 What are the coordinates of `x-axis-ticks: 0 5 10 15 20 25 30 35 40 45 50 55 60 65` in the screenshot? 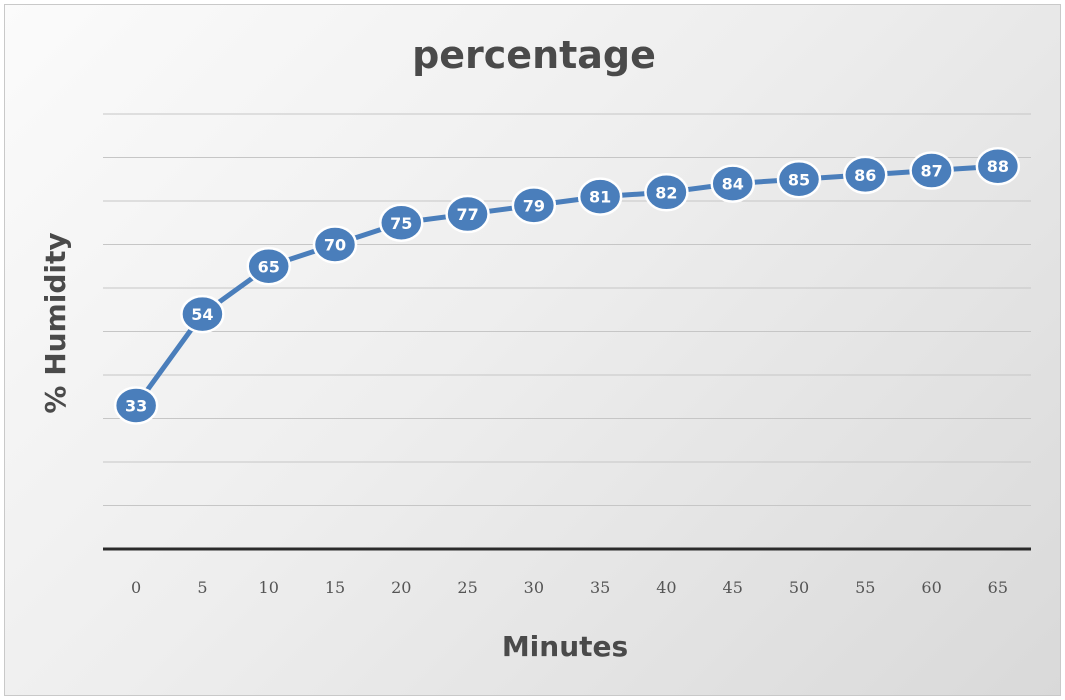 It's located at (569, 587).